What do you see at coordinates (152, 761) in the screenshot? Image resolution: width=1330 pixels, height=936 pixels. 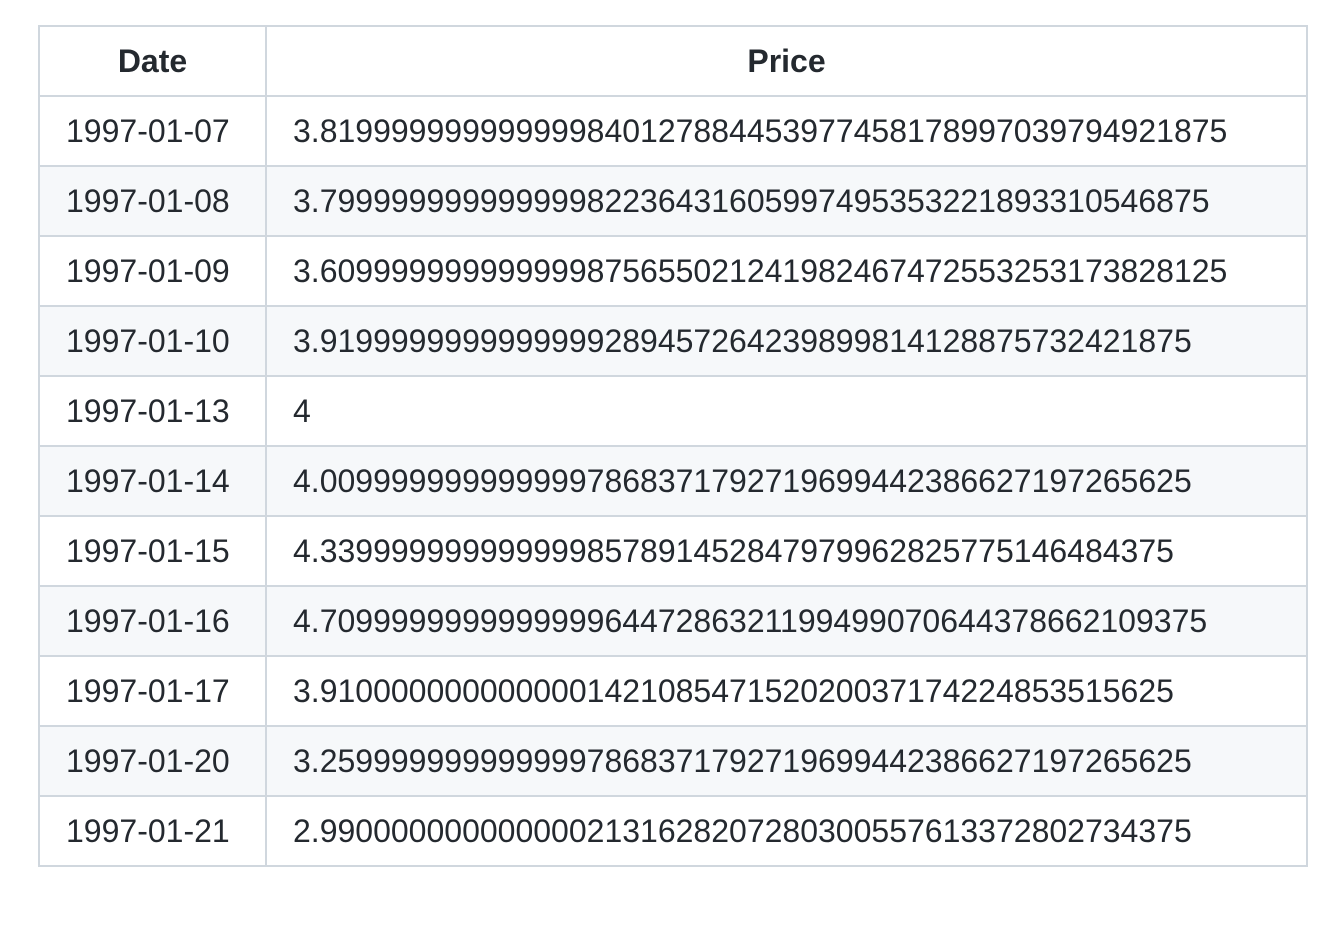 I see `date-cell: 1997-01-20` at bounding box center [152, 761].